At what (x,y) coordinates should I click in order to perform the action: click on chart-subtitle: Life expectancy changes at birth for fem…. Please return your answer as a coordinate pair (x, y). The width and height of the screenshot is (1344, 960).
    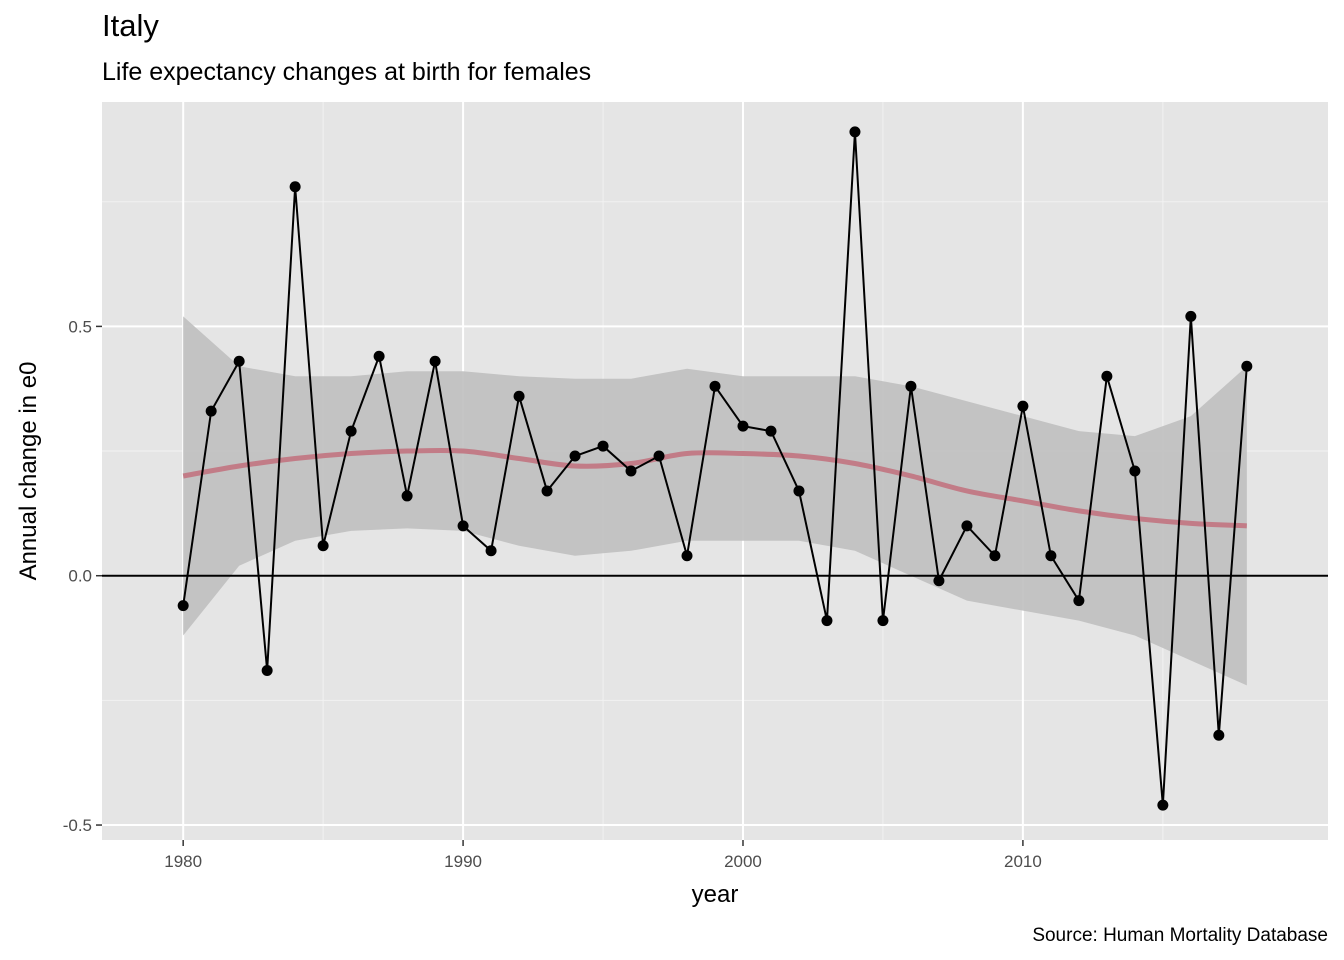
    Looking at the image, I should click on (347, 72).